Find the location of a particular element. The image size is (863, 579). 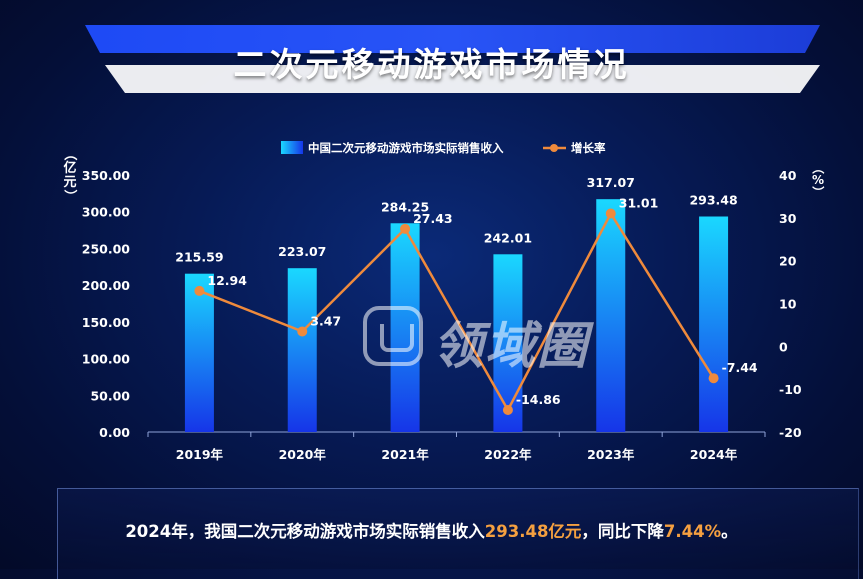

left-tick-label: 200.00 is located at coordinates (106, 285).